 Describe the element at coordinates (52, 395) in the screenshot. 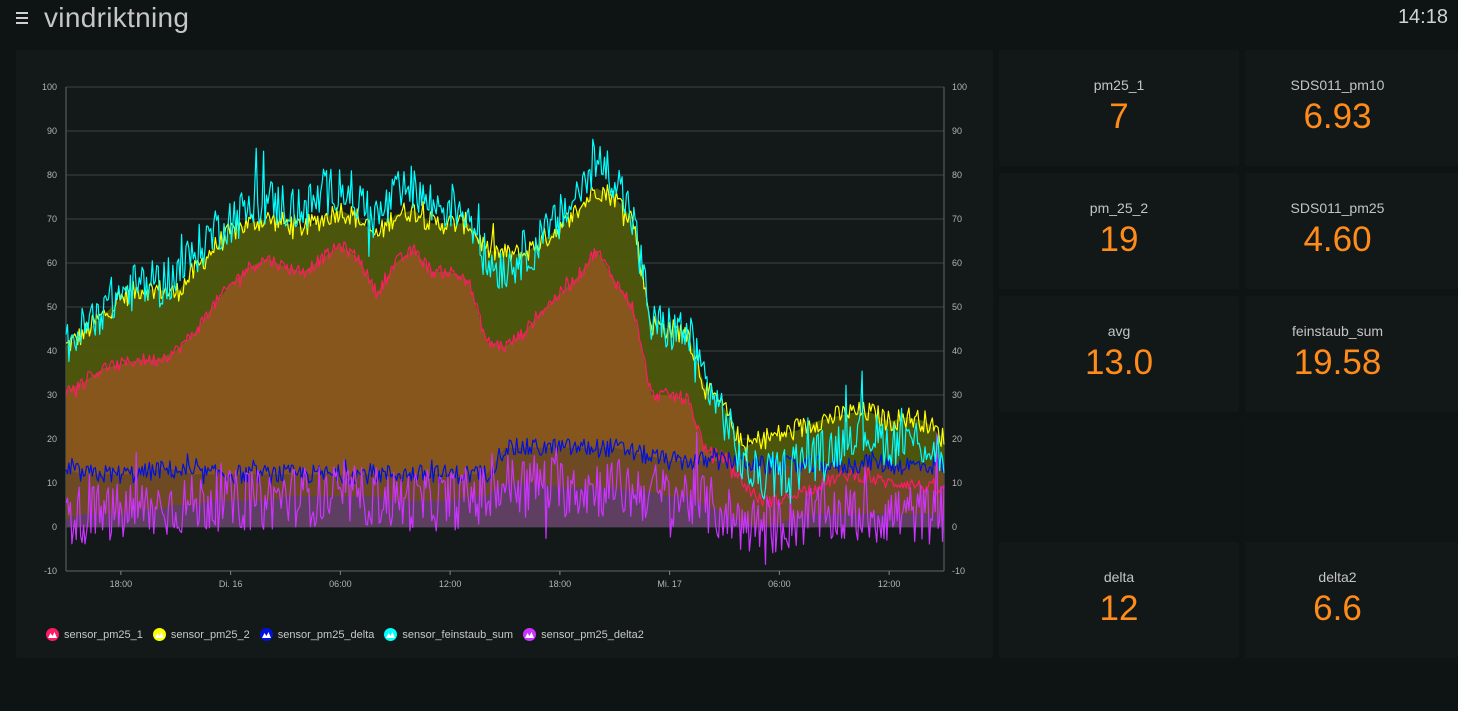

I see `y-tick-label-left: 30` at that location.